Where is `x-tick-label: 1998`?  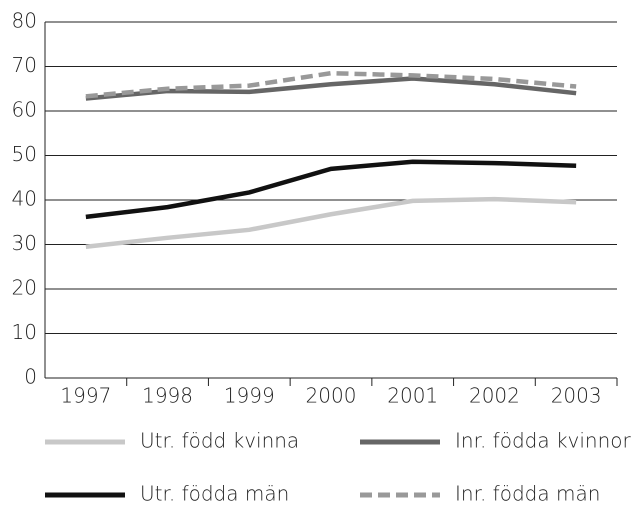
x-tick-label: 1998 is located at coordinates (167, 396).